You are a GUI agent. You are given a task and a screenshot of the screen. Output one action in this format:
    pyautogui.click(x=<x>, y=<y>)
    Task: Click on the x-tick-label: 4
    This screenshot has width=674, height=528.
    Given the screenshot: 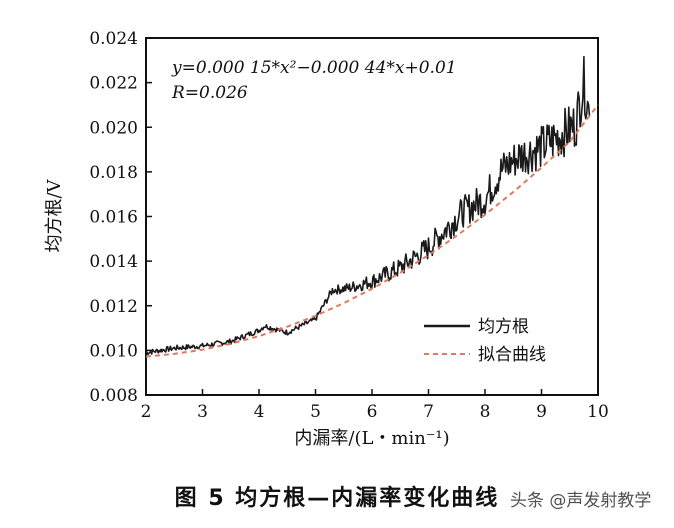 What is the action you would take?
    pyautogui.click(x=259, y=412)
    